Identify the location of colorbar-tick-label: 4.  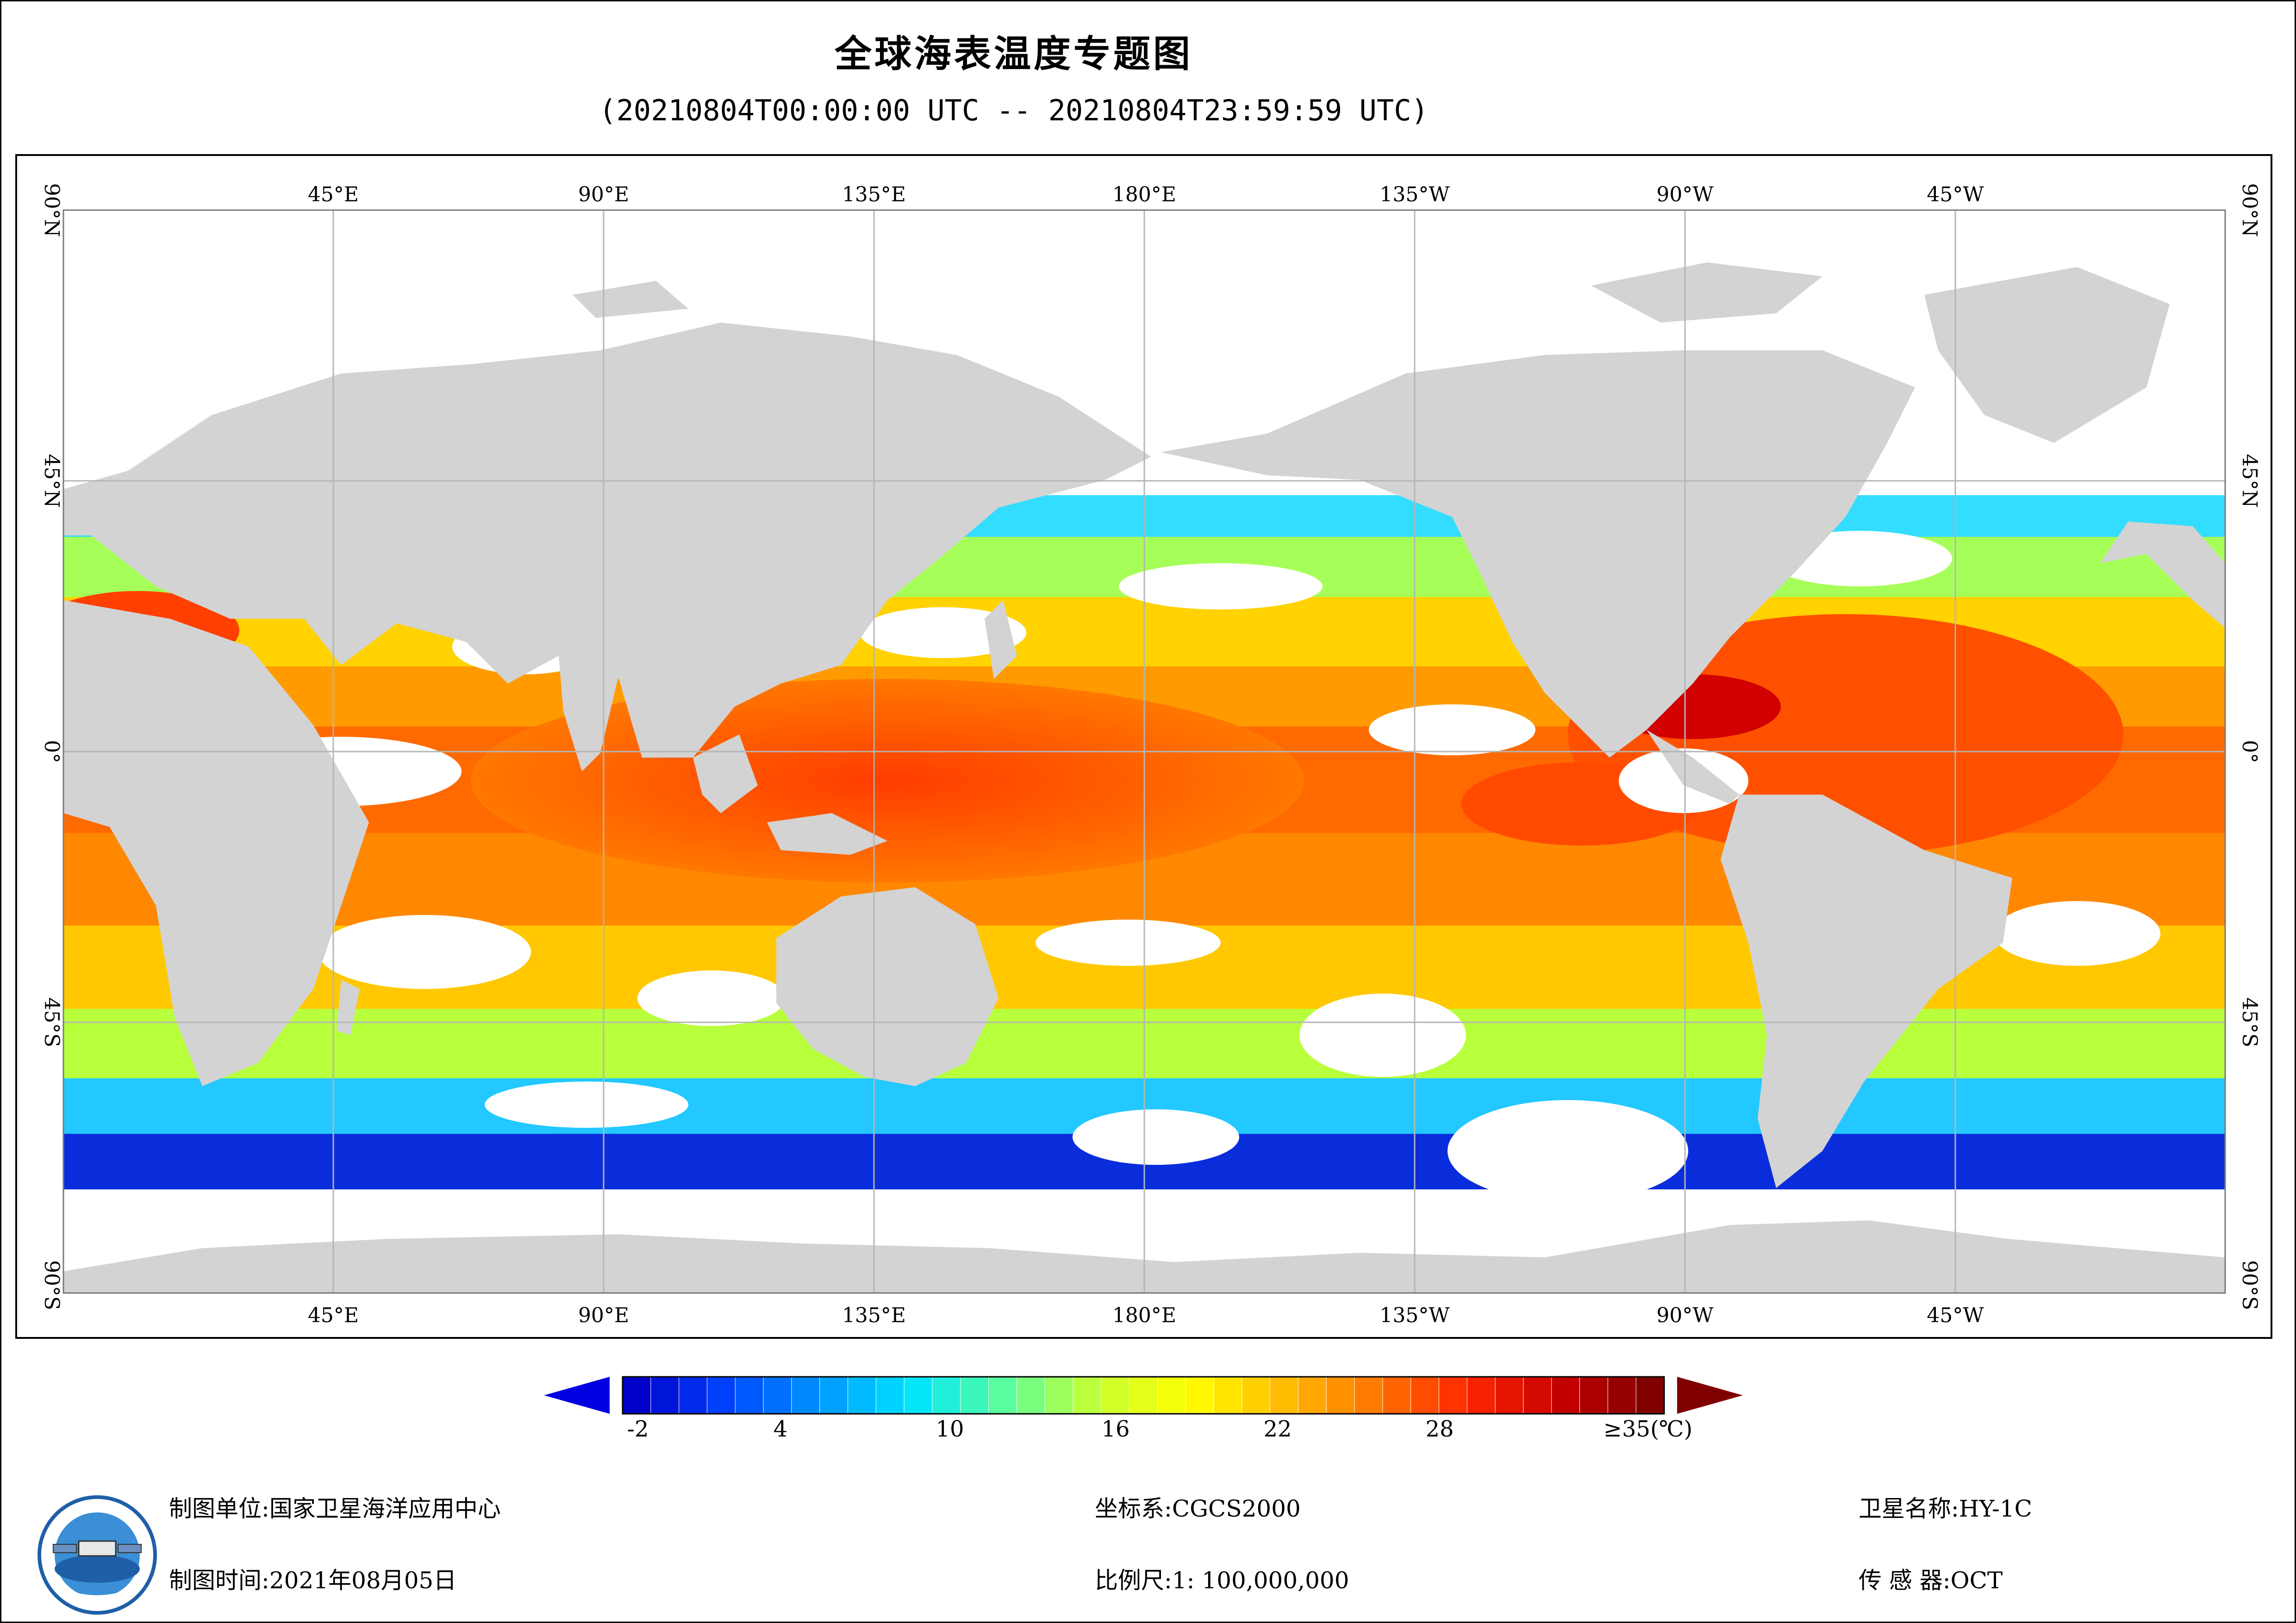
(780, 1429).